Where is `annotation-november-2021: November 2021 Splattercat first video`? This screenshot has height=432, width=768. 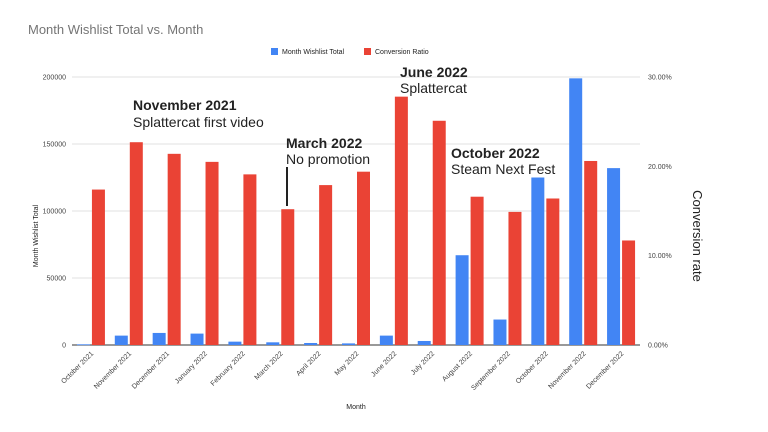
annotation-november-2021: November 2021 Splattercat first video is located at coordinates (198, 113).